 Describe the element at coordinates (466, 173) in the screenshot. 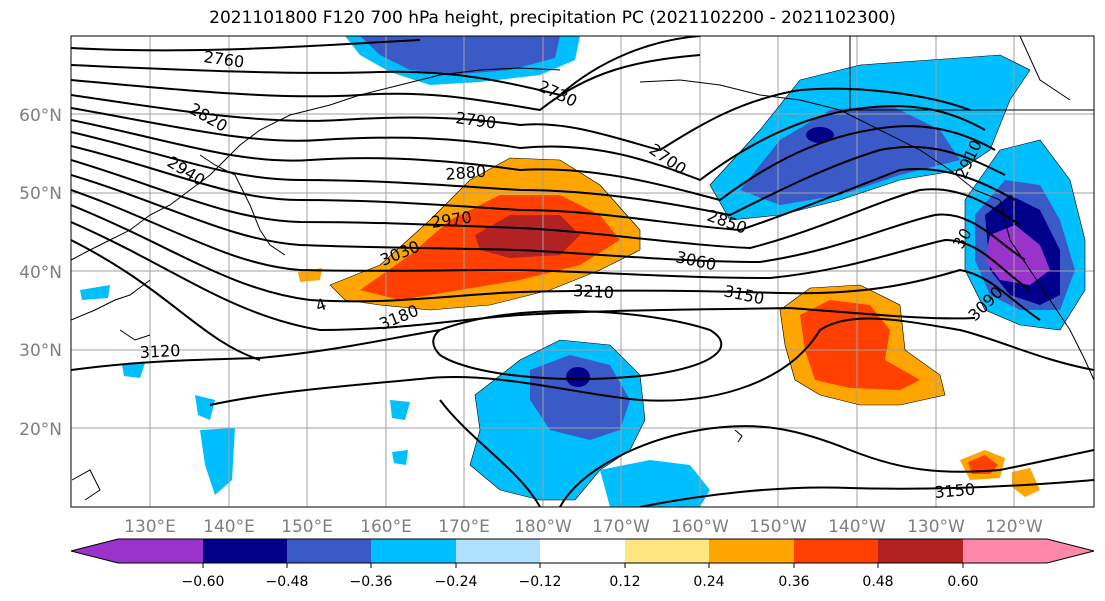

I see `contour-label: 2880` at that location.